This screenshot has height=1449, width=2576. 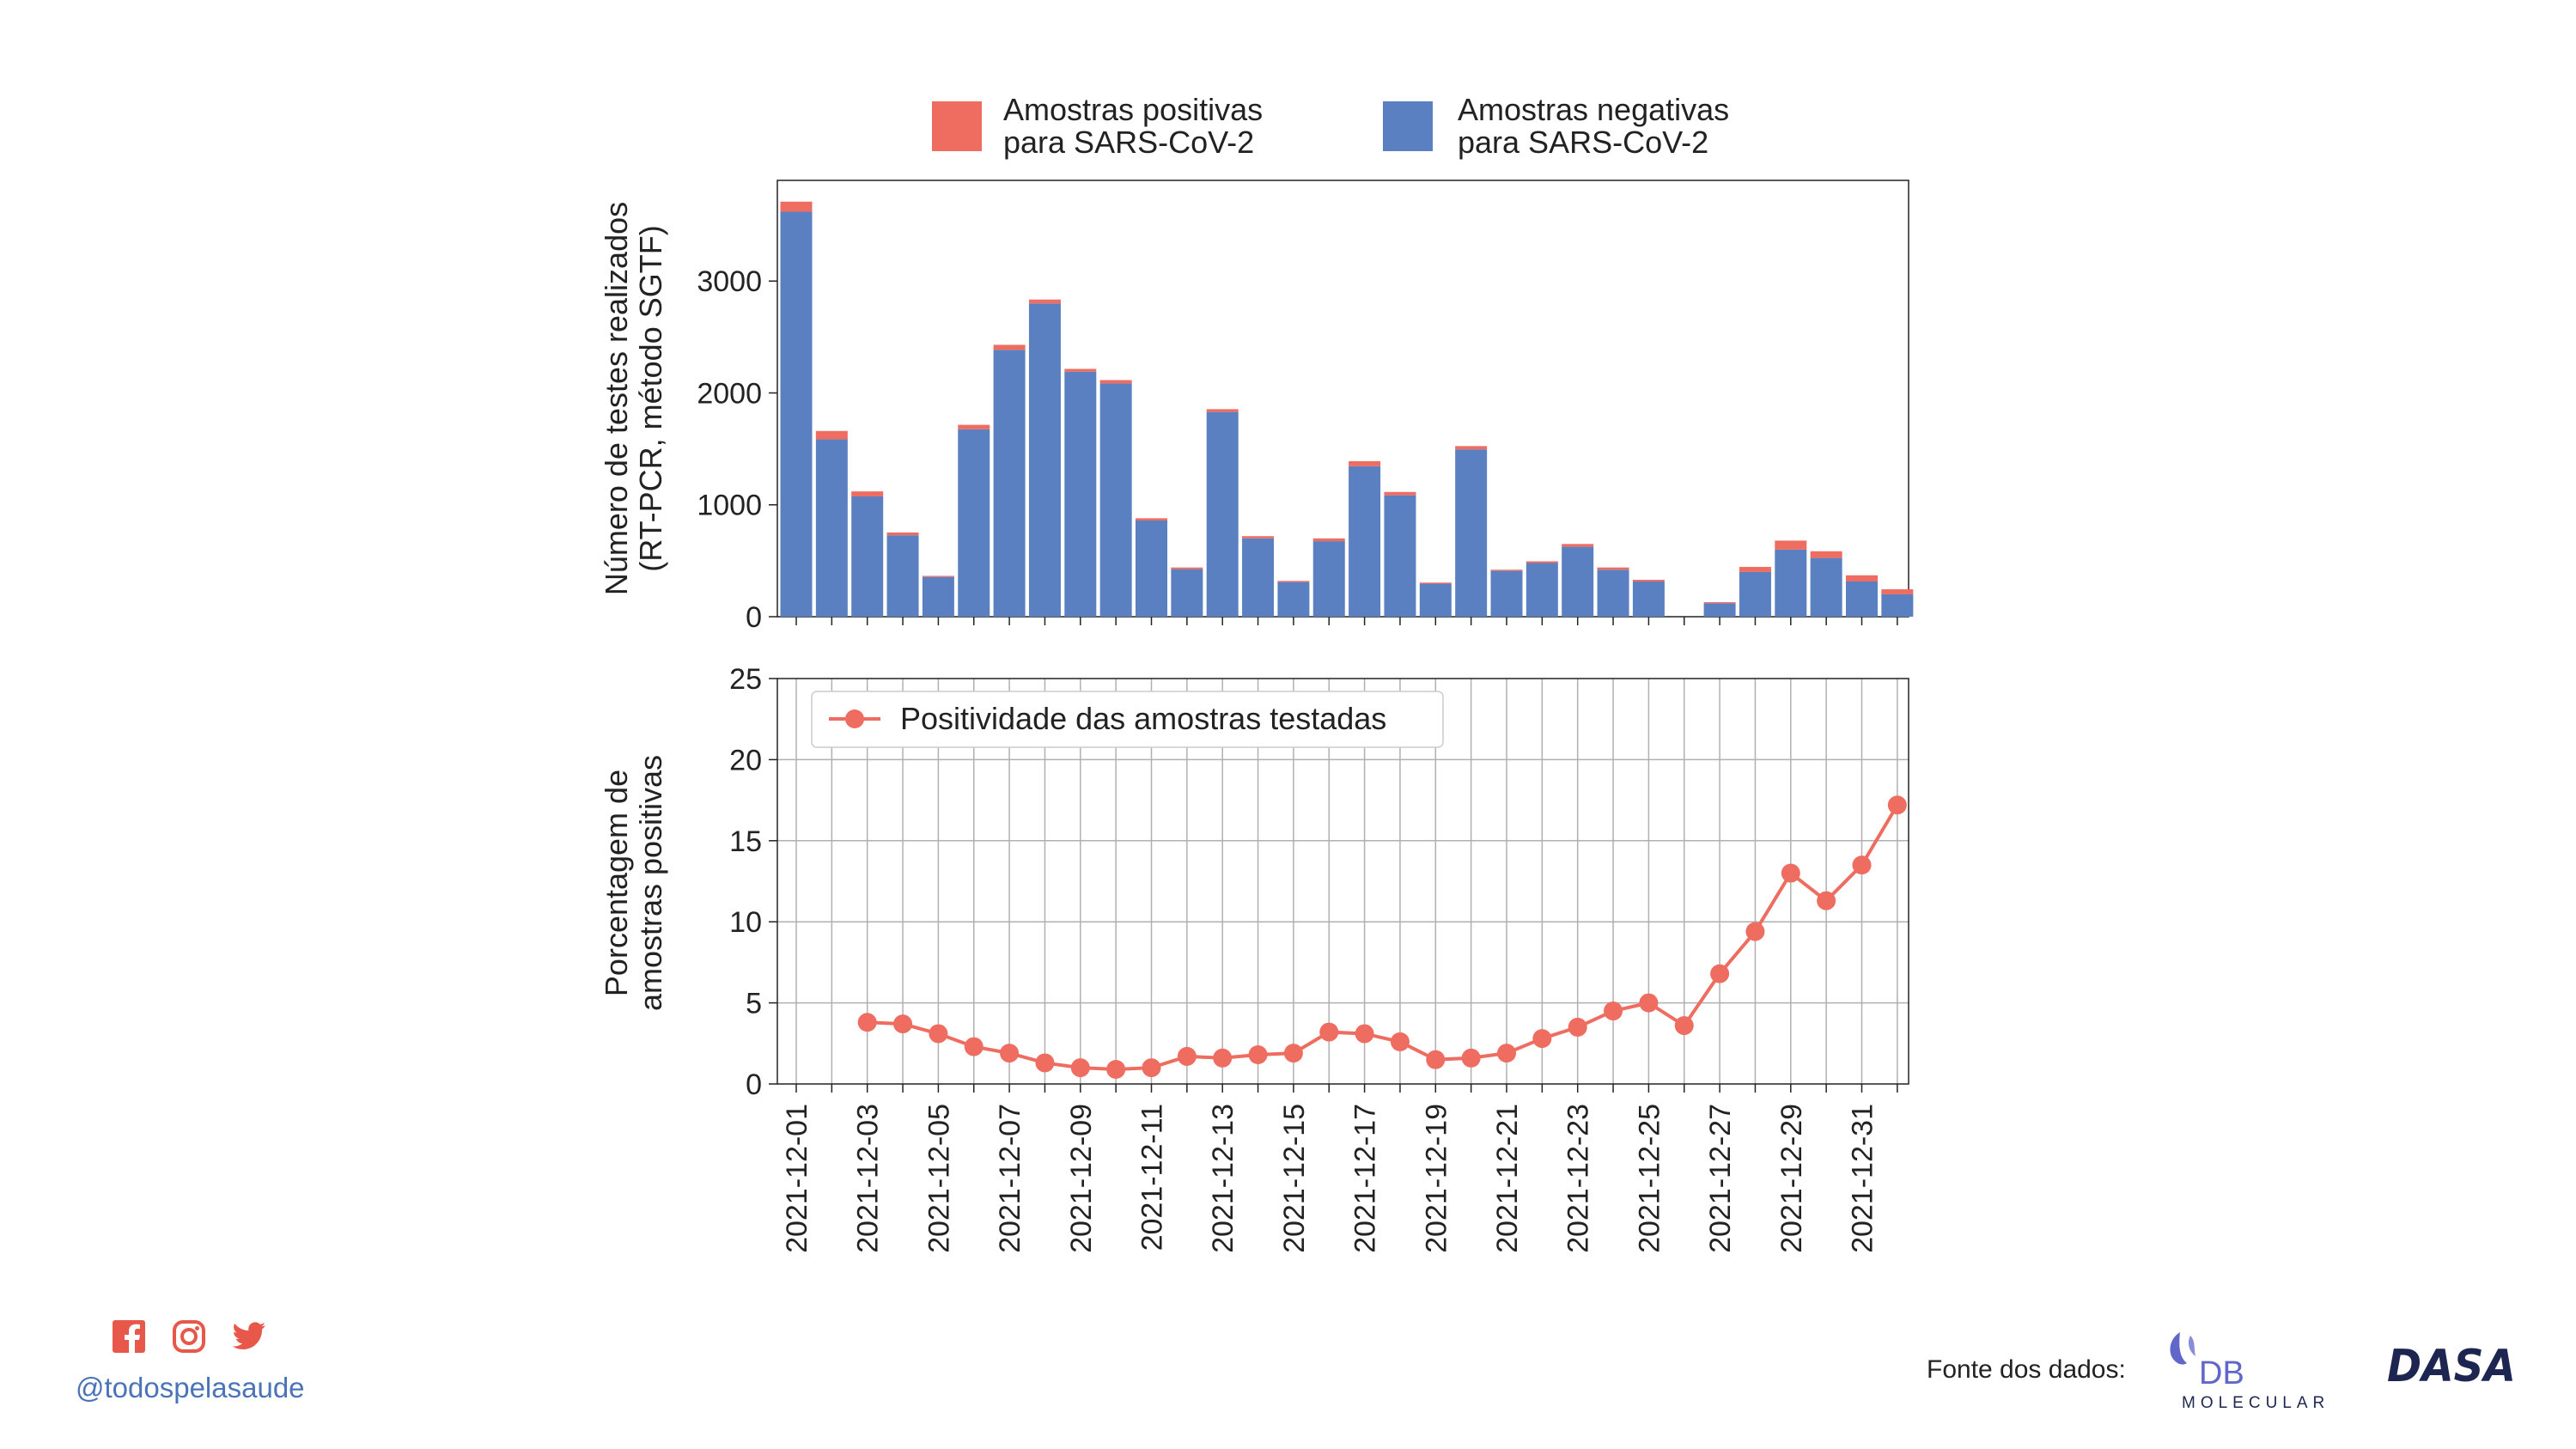 I want to click on x-tick-label: 2021-12-09, so click(x=1081, y=1178).